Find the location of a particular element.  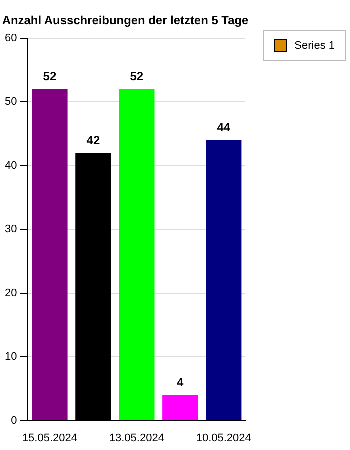

y-tick-label: 60 is located at coordinates (11, 38).